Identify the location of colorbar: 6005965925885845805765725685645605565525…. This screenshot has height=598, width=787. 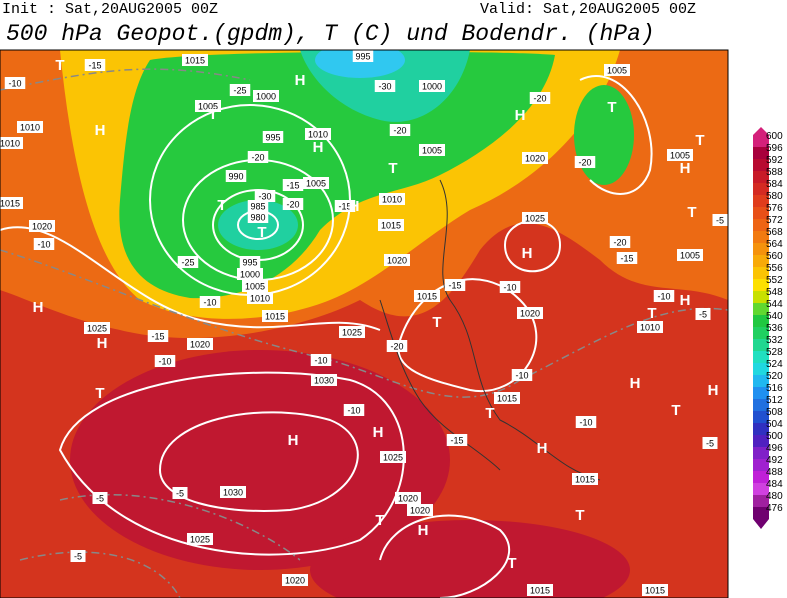
(768, 328).